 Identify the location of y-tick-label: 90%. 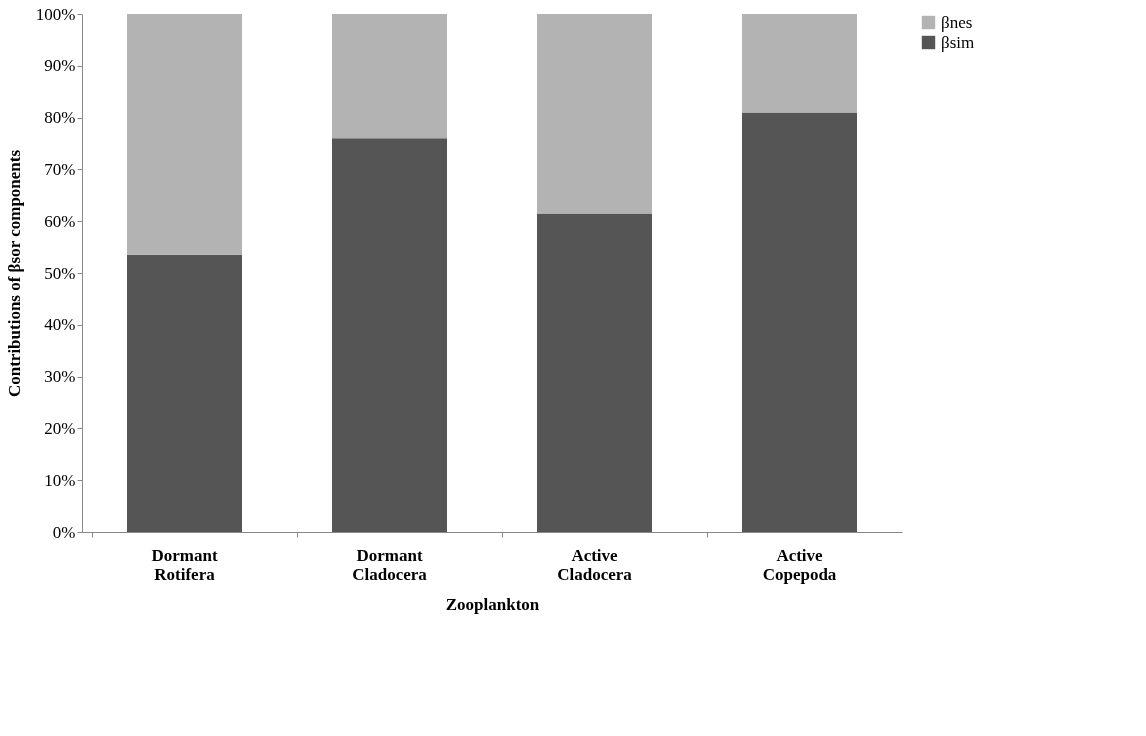
(60, 66).